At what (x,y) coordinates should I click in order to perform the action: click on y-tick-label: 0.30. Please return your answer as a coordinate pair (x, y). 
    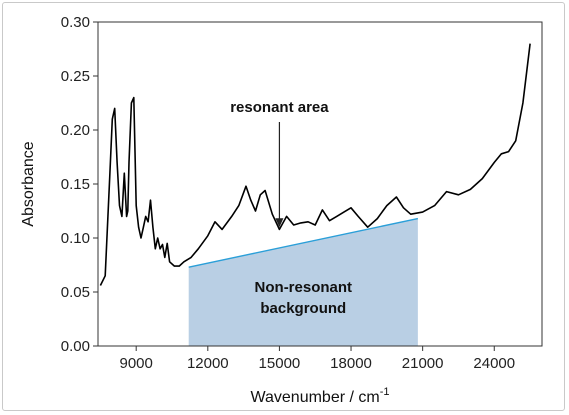
    Looking at the image, I should click on (75, 22).